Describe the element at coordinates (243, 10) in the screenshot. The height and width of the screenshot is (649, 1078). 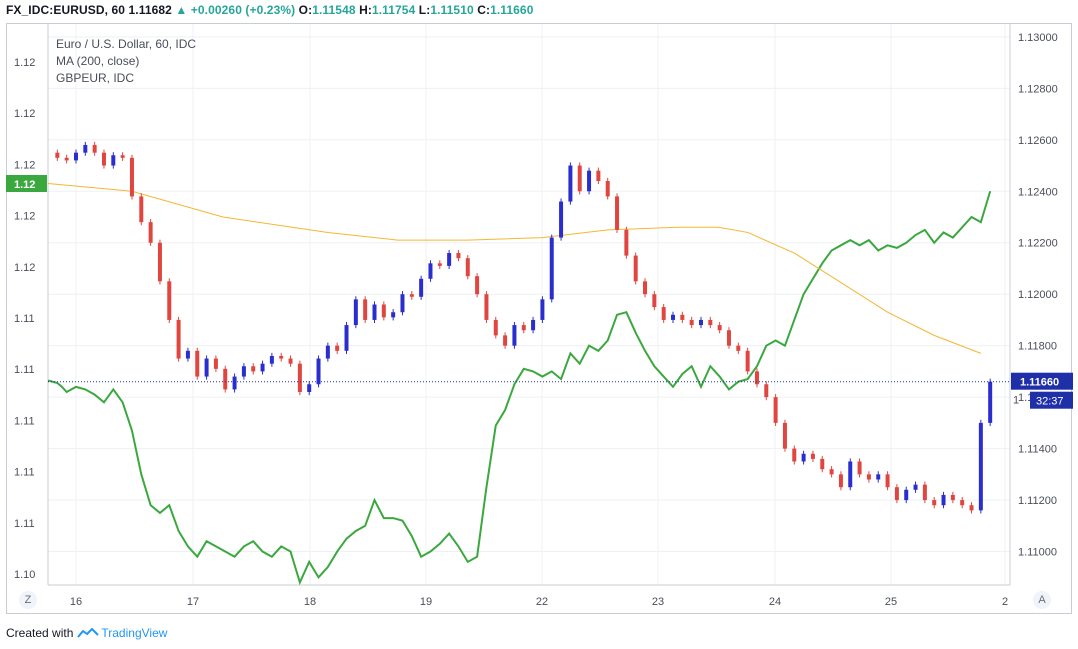
I see `price-change: +0.00260 (+0.23%)` at that location.